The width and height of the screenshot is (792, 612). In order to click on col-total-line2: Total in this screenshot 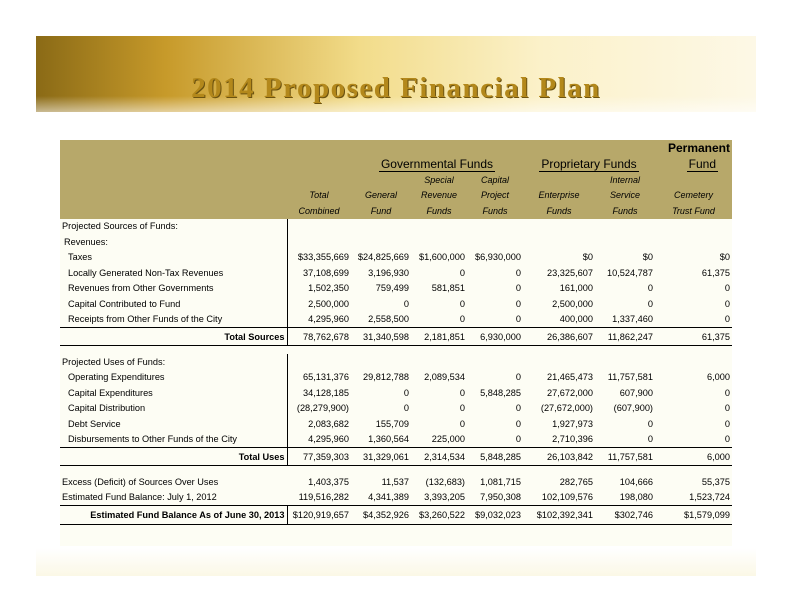, I will do `click(319, 195)`.